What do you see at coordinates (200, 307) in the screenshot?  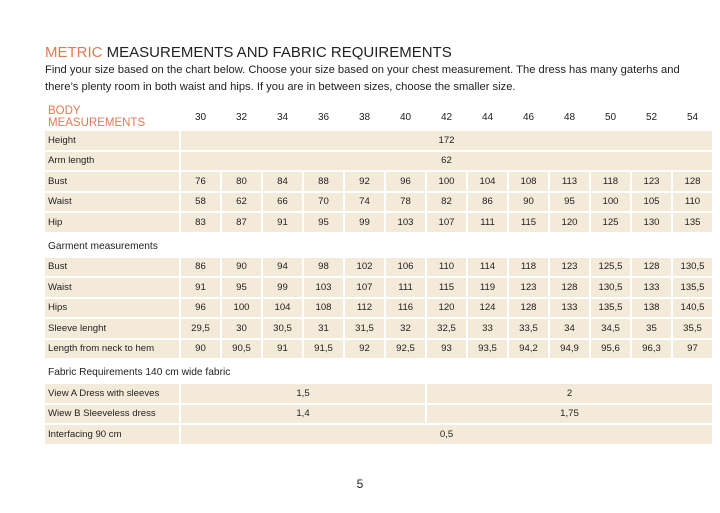 I see `table-cell: 96` at bounding box center [200, 307].